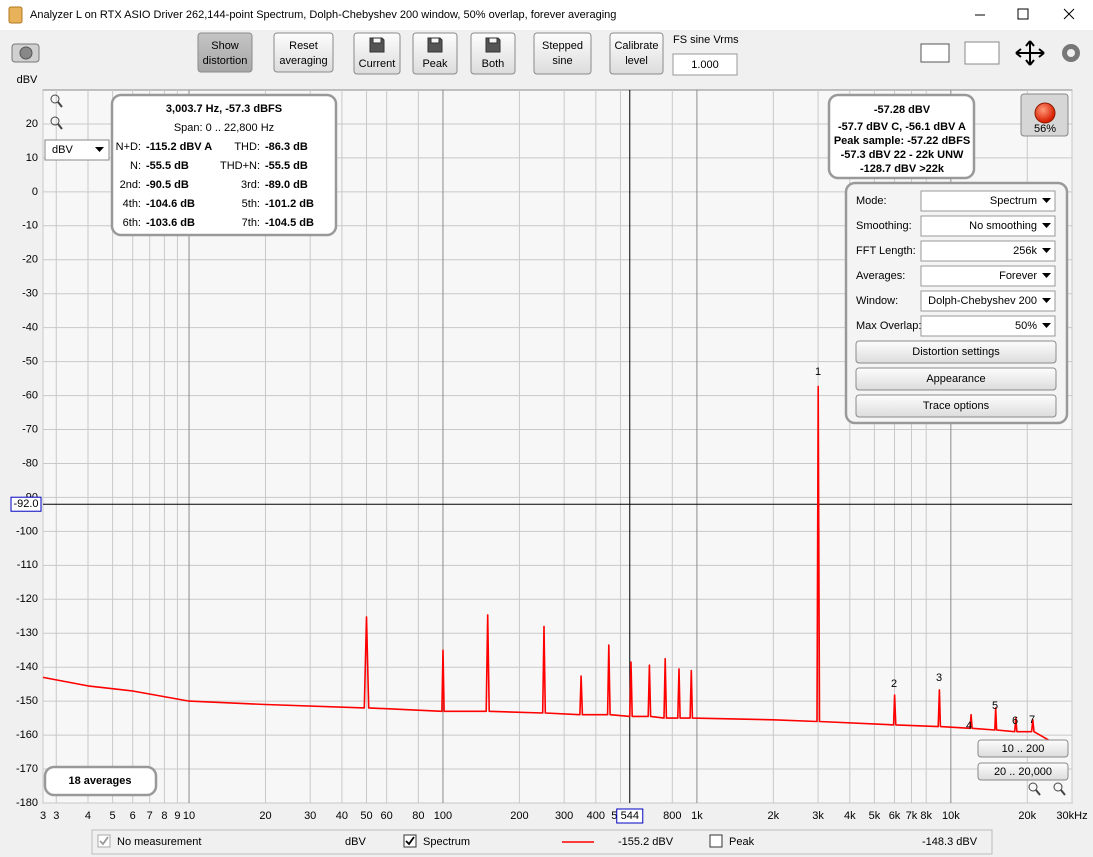  What do you see at coordinates (742, 842) in the screenshot?
I see `legend-label: Peak` at bounding box center [742, 842].